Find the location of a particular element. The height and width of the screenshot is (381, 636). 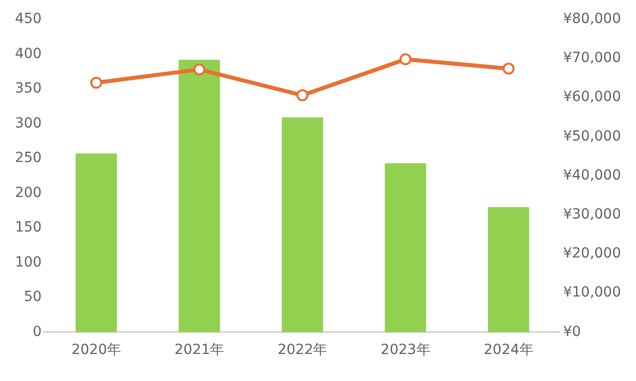

y2-tick-label: ¥40,000 is located at coordinates (592, 175).